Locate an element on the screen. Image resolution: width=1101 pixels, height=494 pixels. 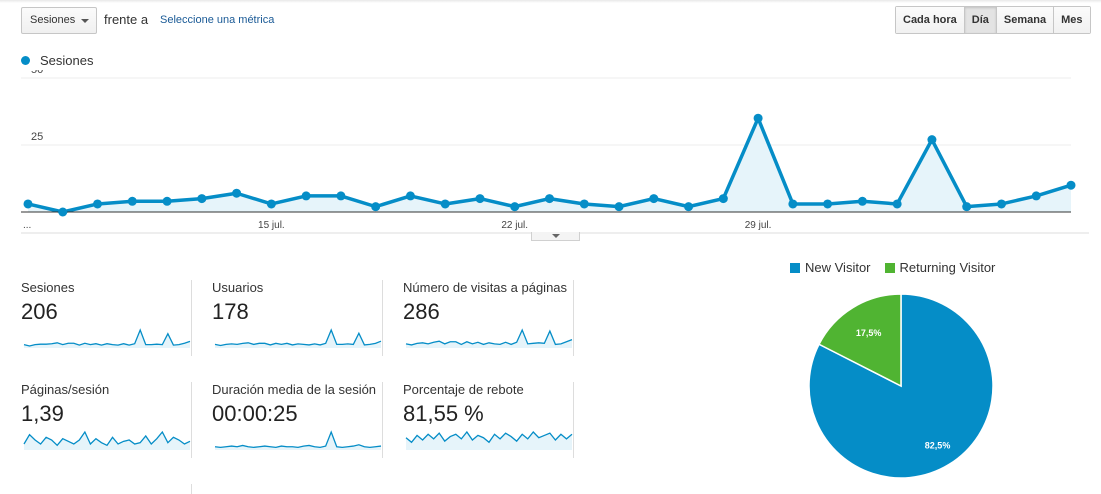
tile-value: 00:00:25 is located at coordinates (255, 413).